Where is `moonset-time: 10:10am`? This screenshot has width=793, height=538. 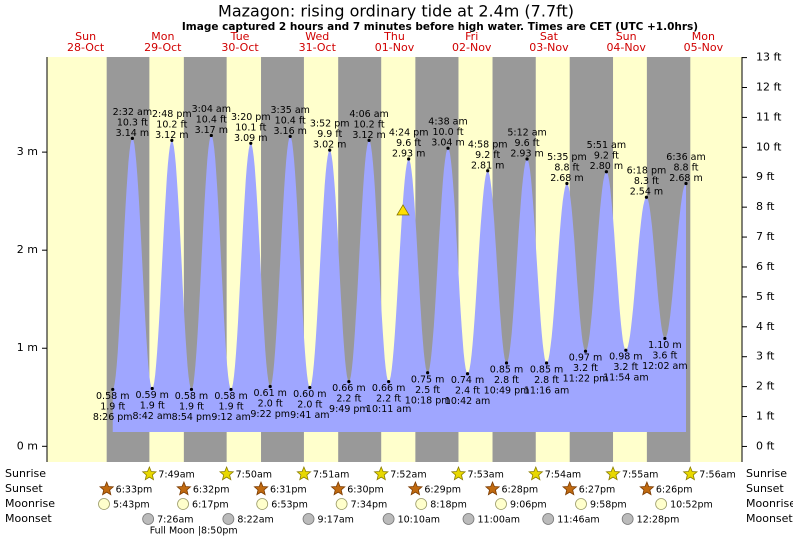
moonset-time: 10:10am is located at coordinates (419, 520).